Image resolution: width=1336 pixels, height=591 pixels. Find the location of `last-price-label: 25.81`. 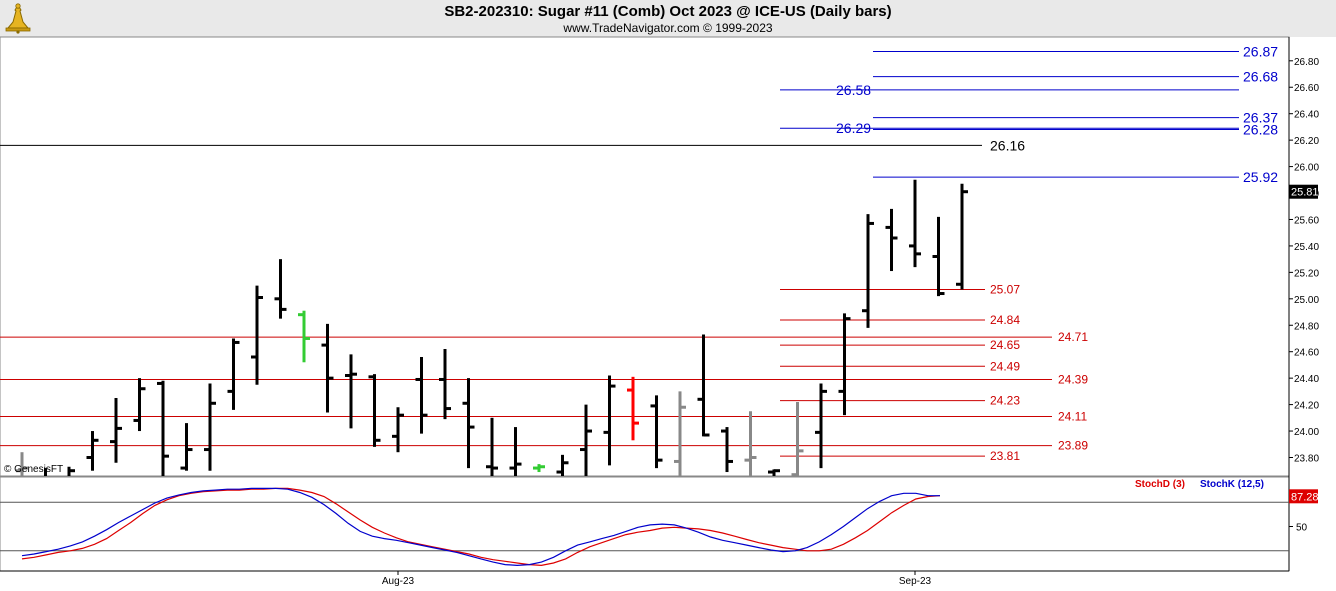

last-price-label: 25.81 is located at coordinates (1305, 193).